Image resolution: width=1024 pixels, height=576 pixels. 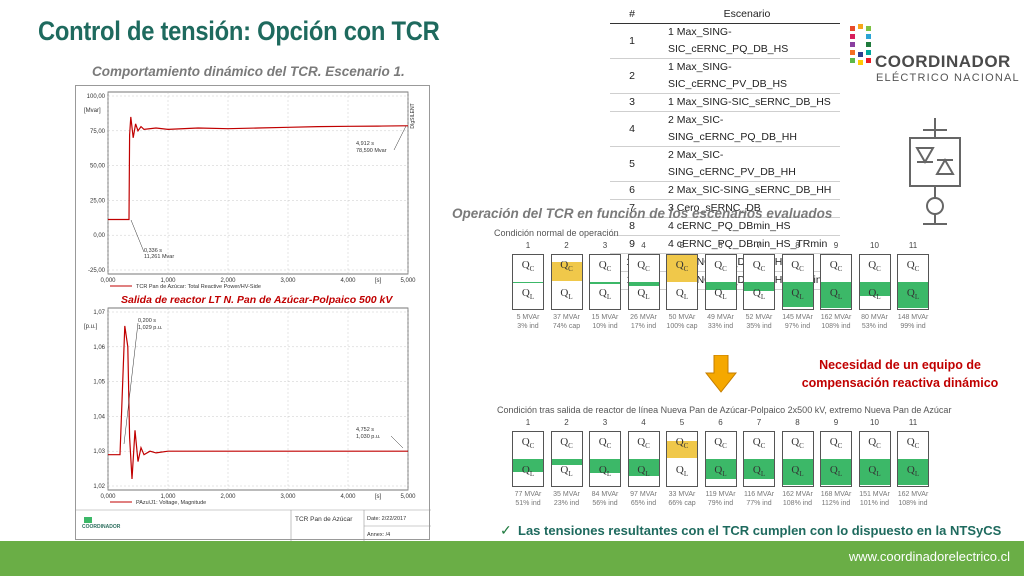 What do you see at coordinates (860, 44) in the screenshot?
I see `logo-mark` at bounding box center [860, 44].